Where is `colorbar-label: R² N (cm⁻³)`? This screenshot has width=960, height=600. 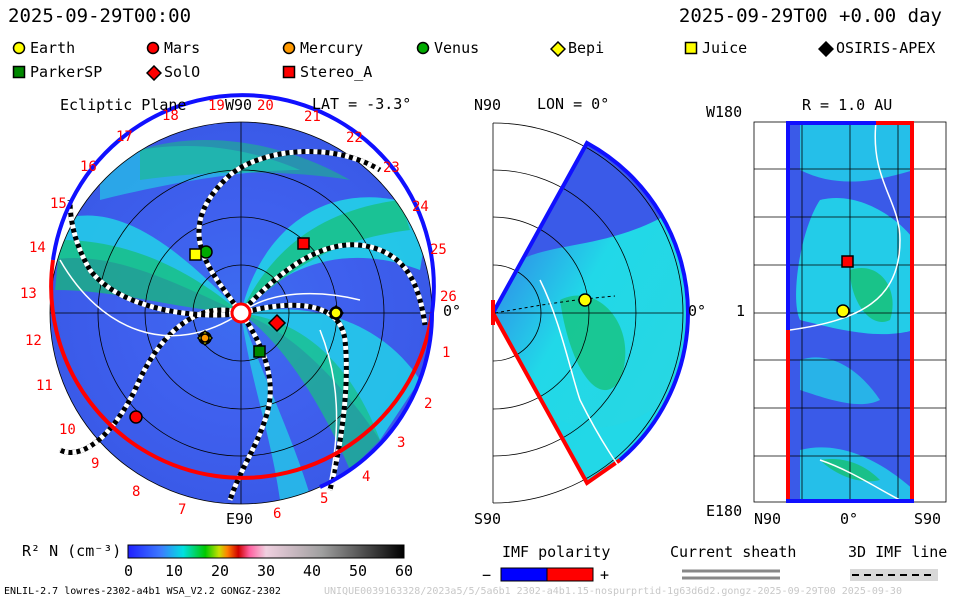 colorbar-label: R² N (cm⁻³) is located at coordinates (72, 551).